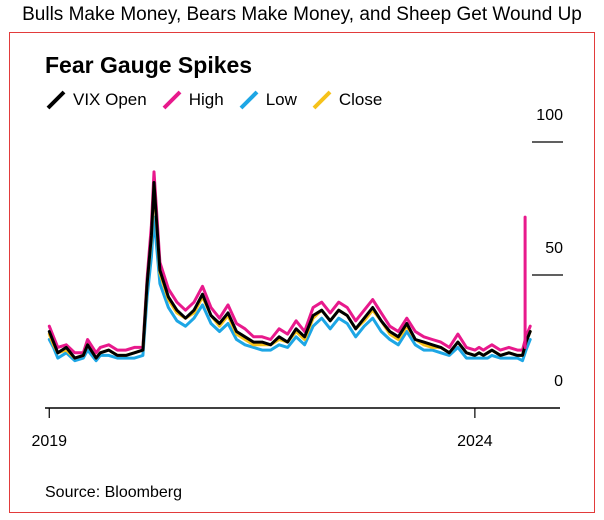 This screenshot has height=520, width=604. Describe the element at coordinates (113, 492) in the screenshot. I see `source-note: Source: Bloomberg` at that location.